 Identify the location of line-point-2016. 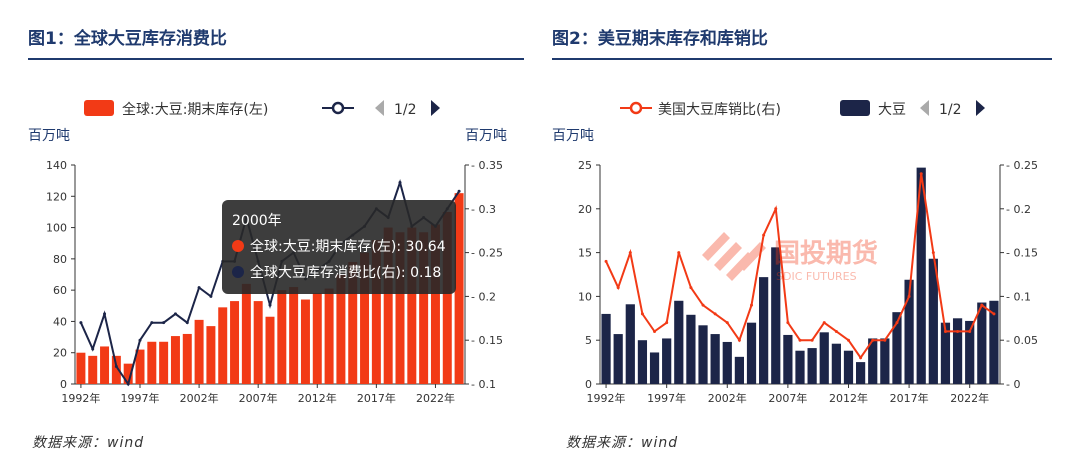
(897, 323).